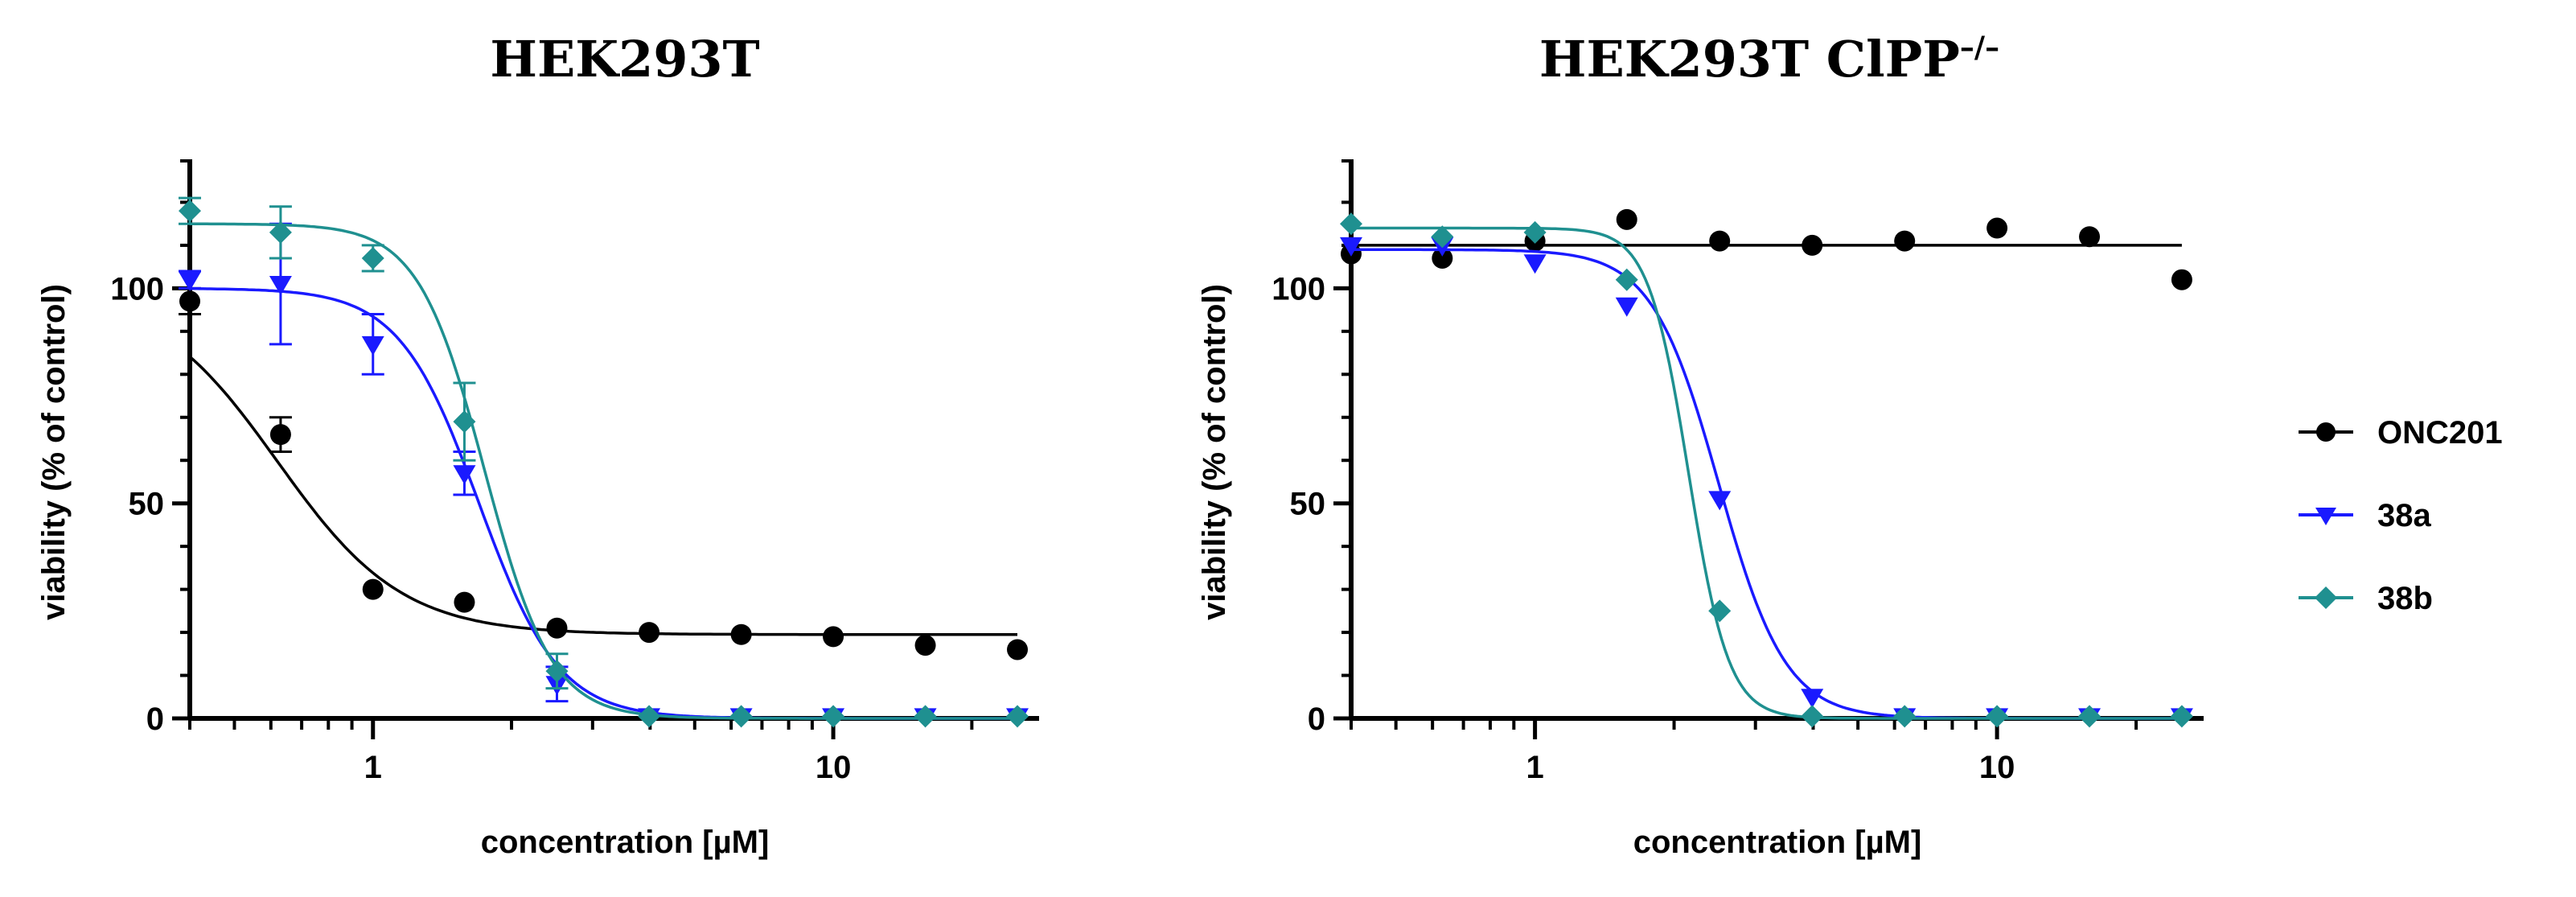 This screenshot has height=897, width=2576. I want to click on legend-marker-38a, so click(2325, 516).